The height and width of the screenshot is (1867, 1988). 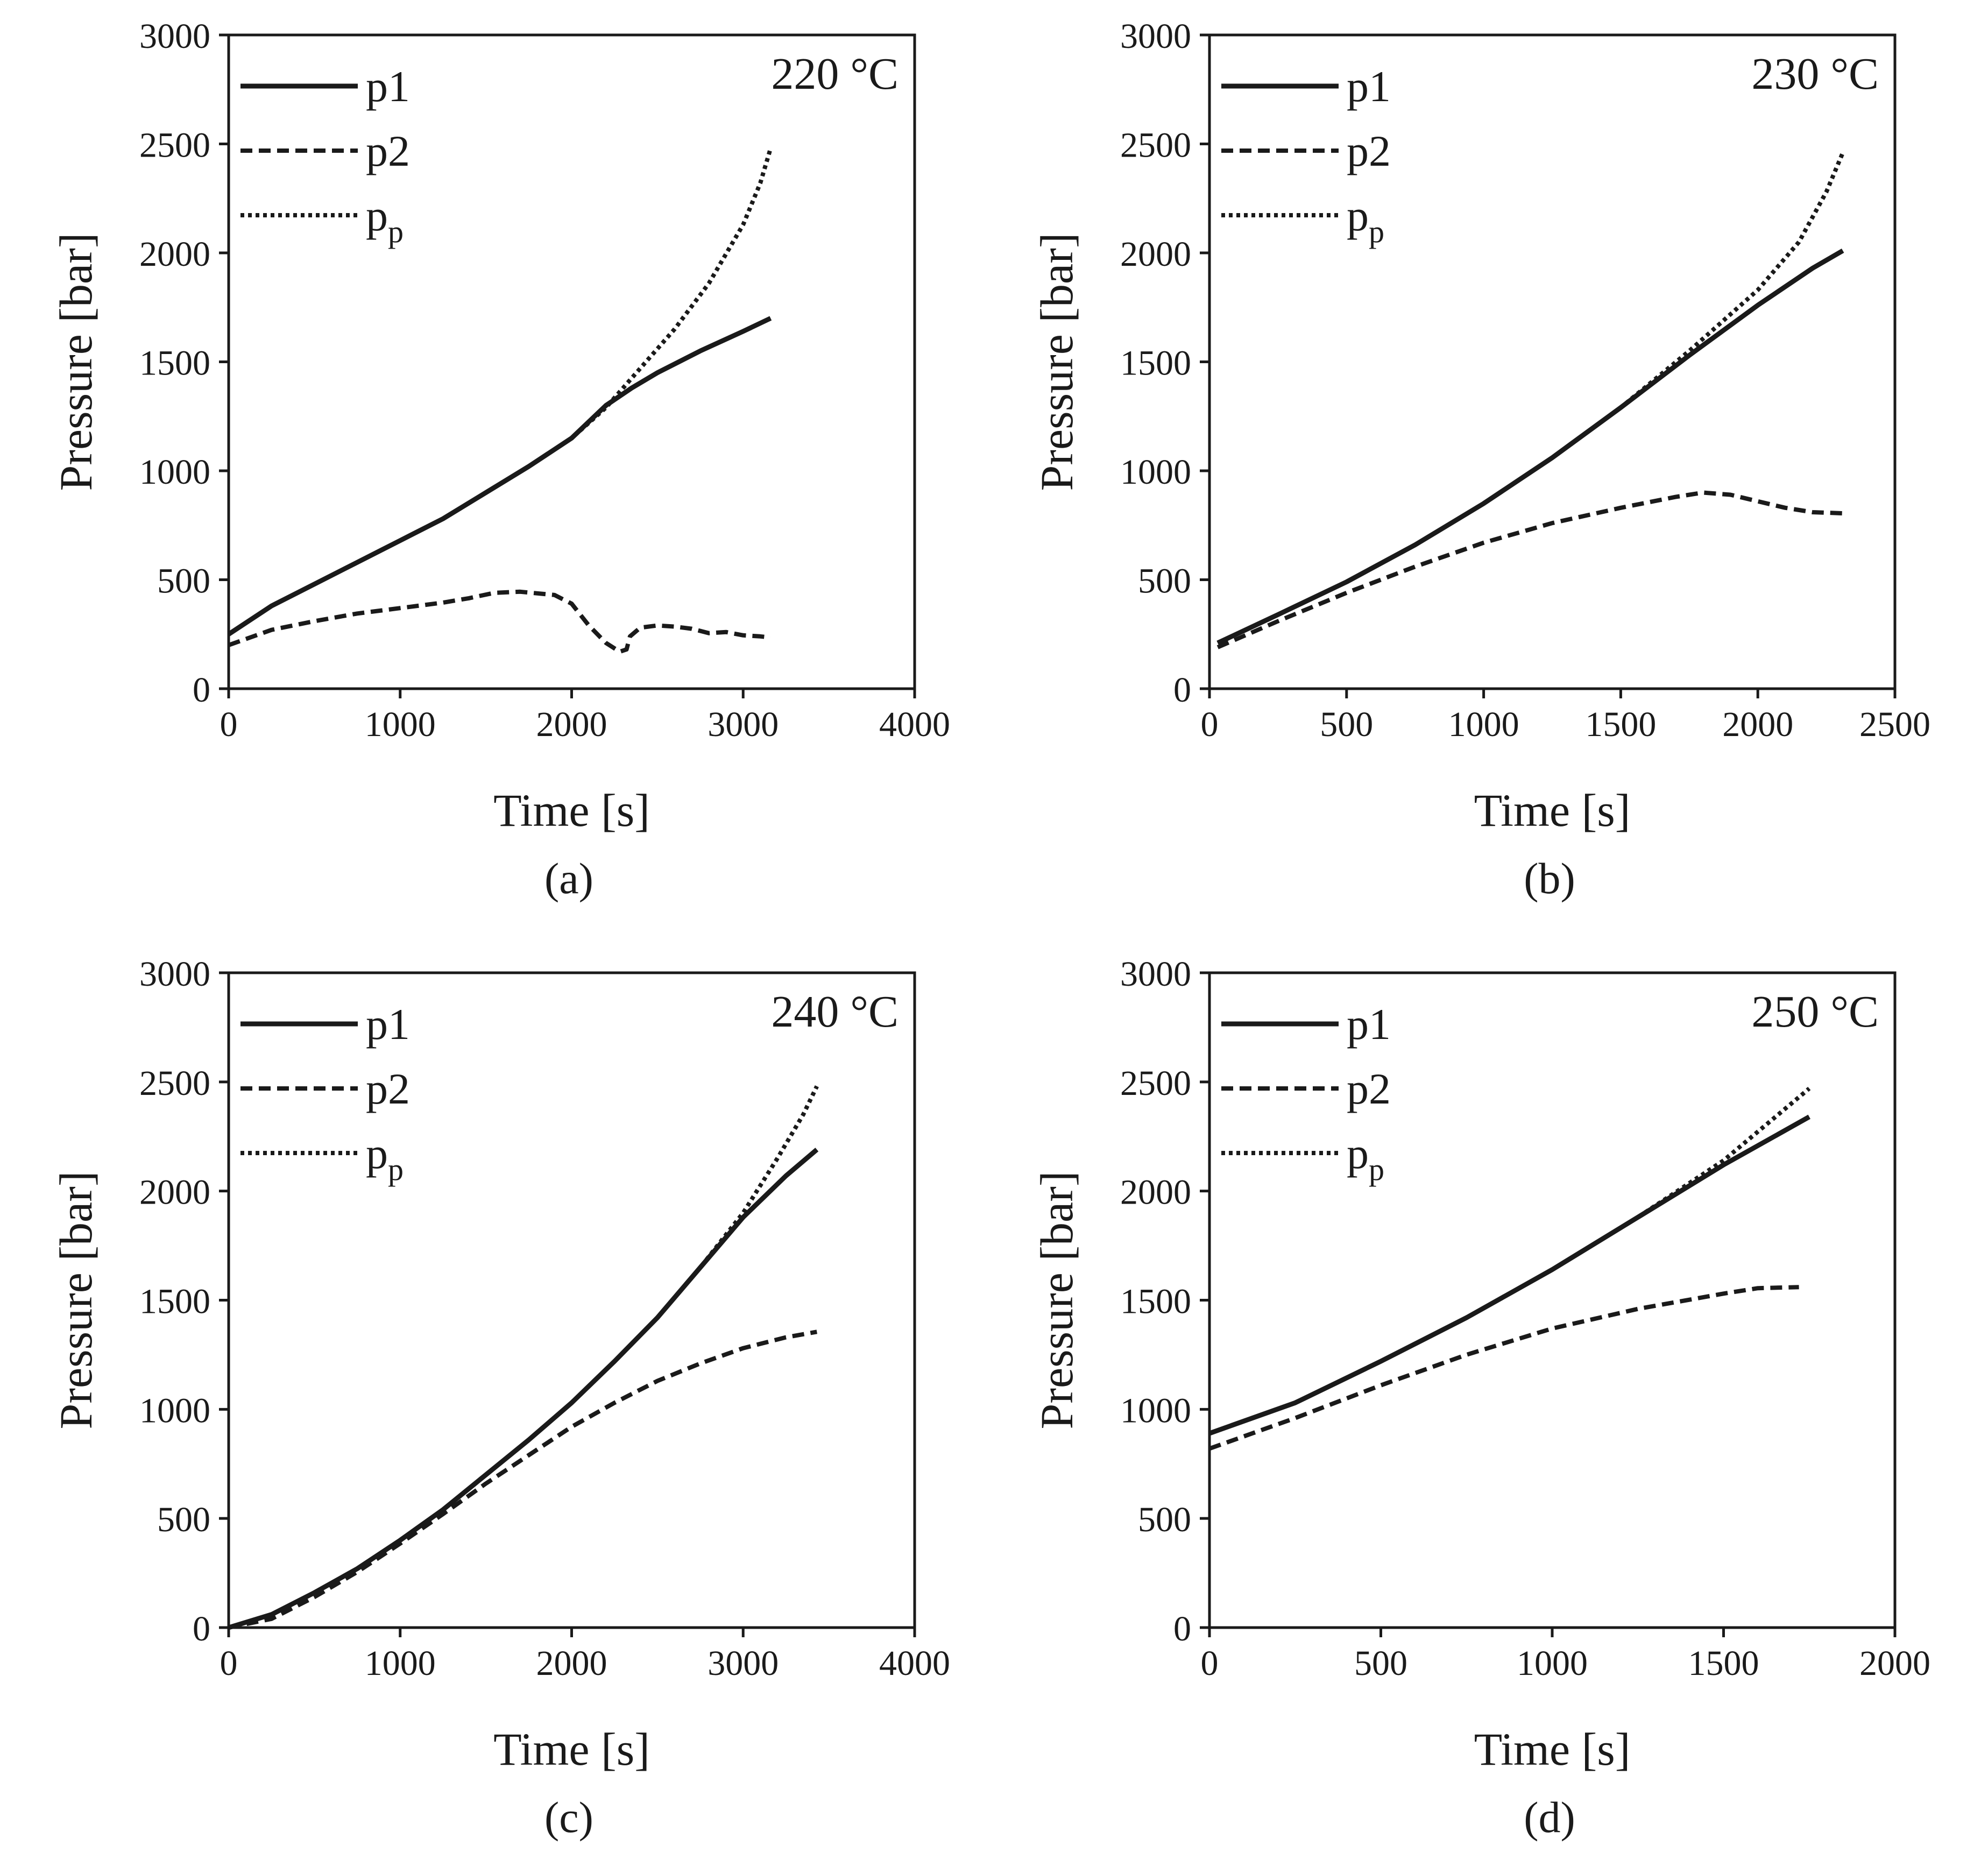 What do you see at coordinates (835, 1012) in the screenshot?
I see `temperature-label: 240 °C` at bounding box center [835, 1012].